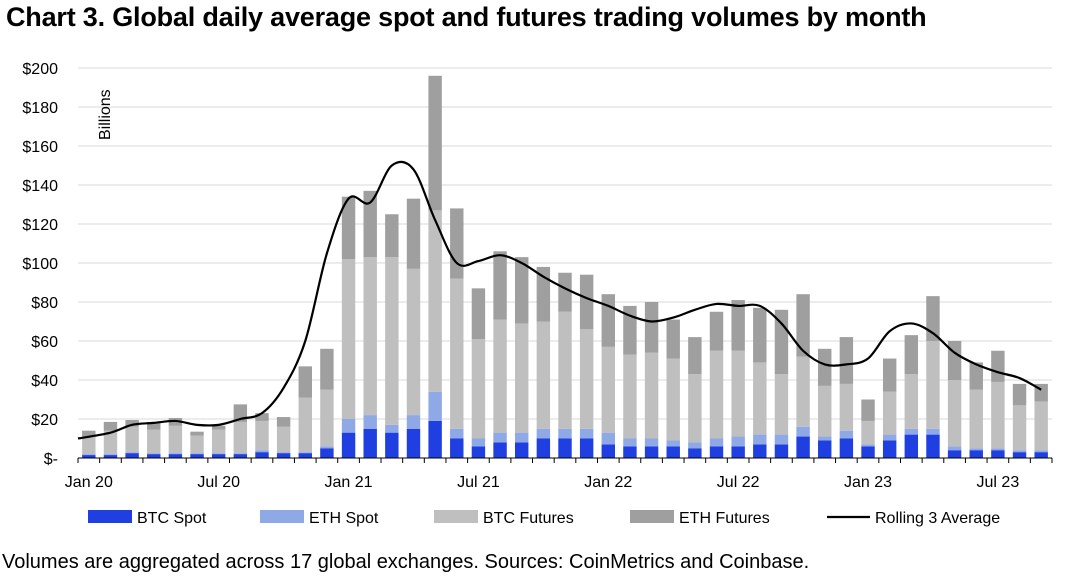  I want to click on y-axis-ticks: $- $20 $40 $60 $80 $100 $120 $140 $160 $180 $200, so click(40, 264).